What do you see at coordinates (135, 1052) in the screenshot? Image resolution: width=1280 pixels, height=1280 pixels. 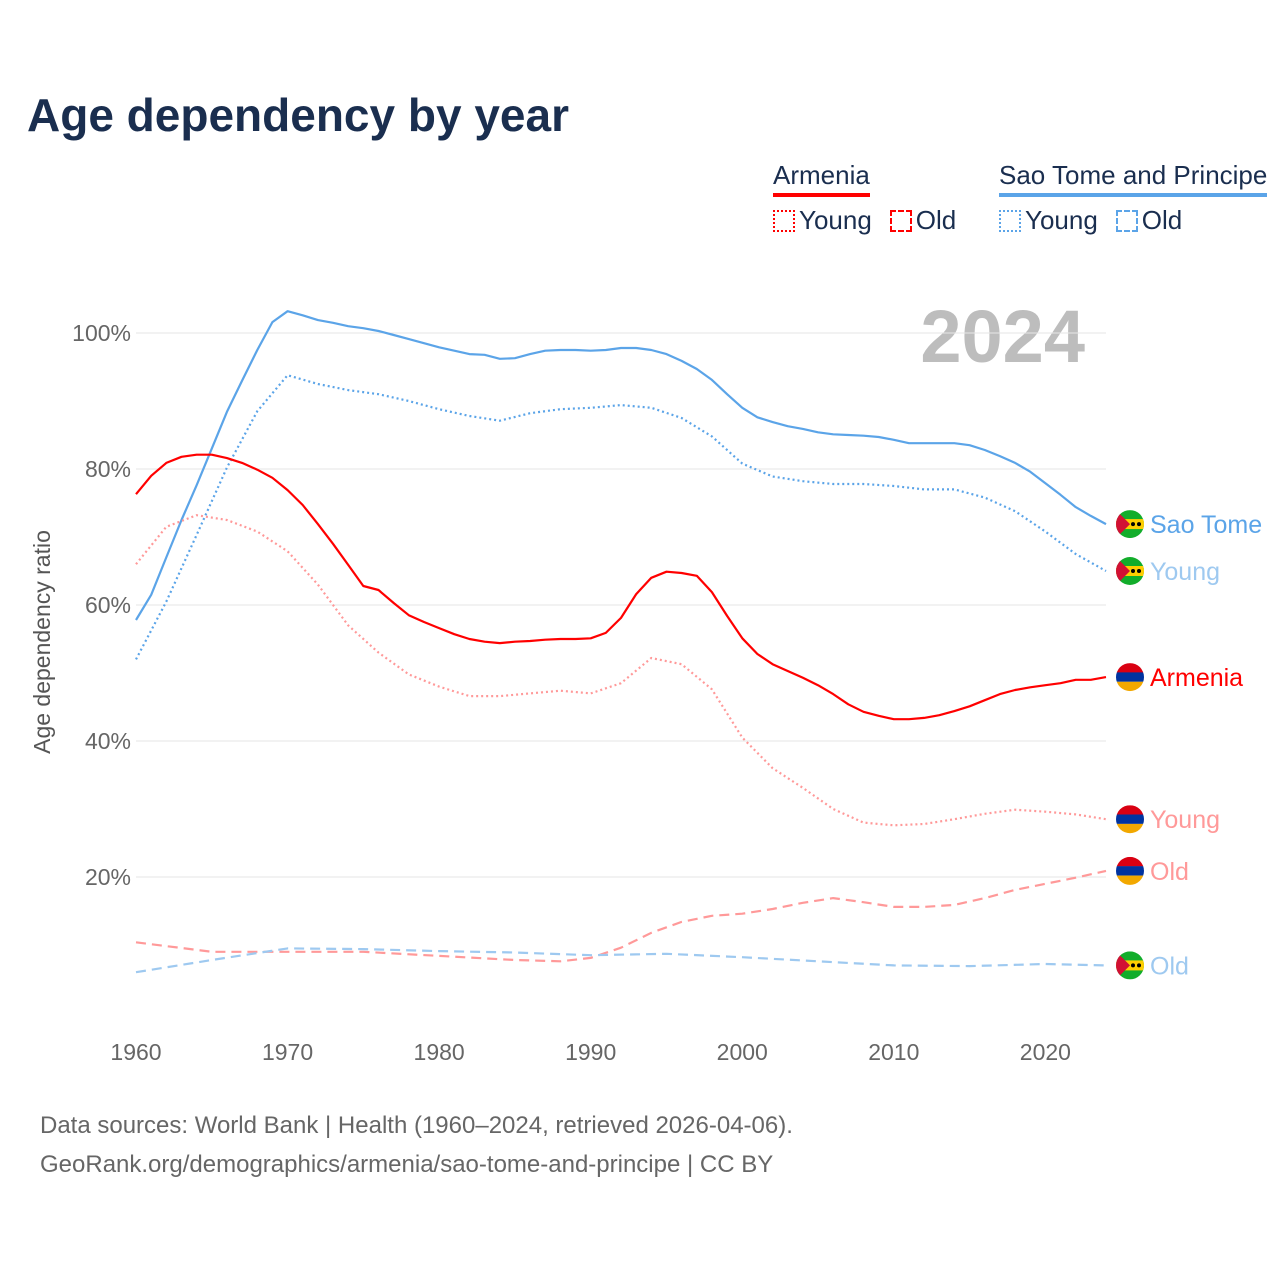 I see `x-tick-label: 1960` at bounding box center [135, 1052].